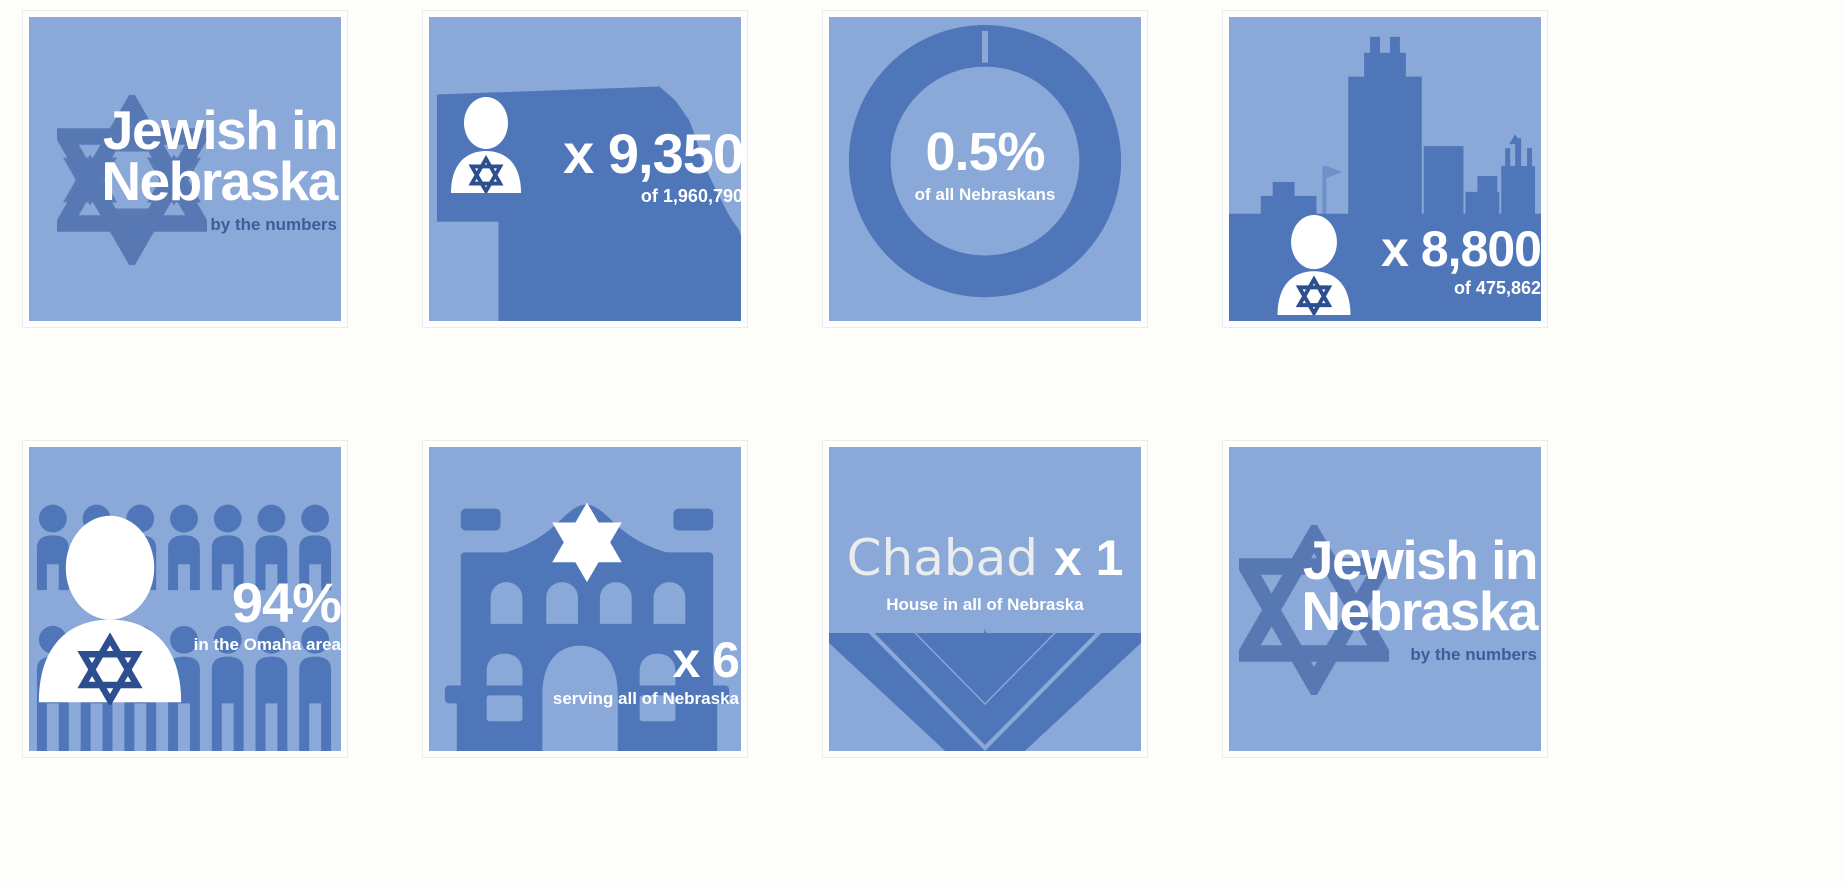 The height and width of the screenshot is (886, 1846). I want to click on person-with-star-icon-highlight, so click(110, 610).